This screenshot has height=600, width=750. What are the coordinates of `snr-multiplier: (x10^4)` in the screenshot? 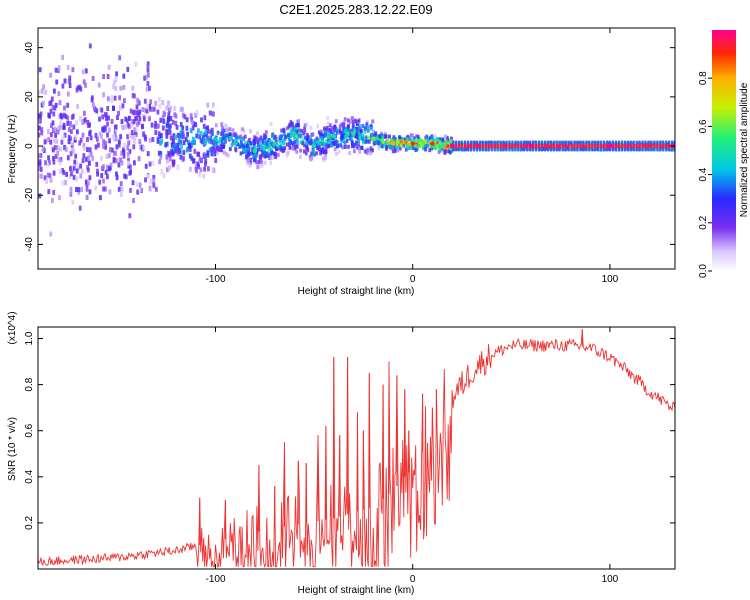 It's located at (12, 327).